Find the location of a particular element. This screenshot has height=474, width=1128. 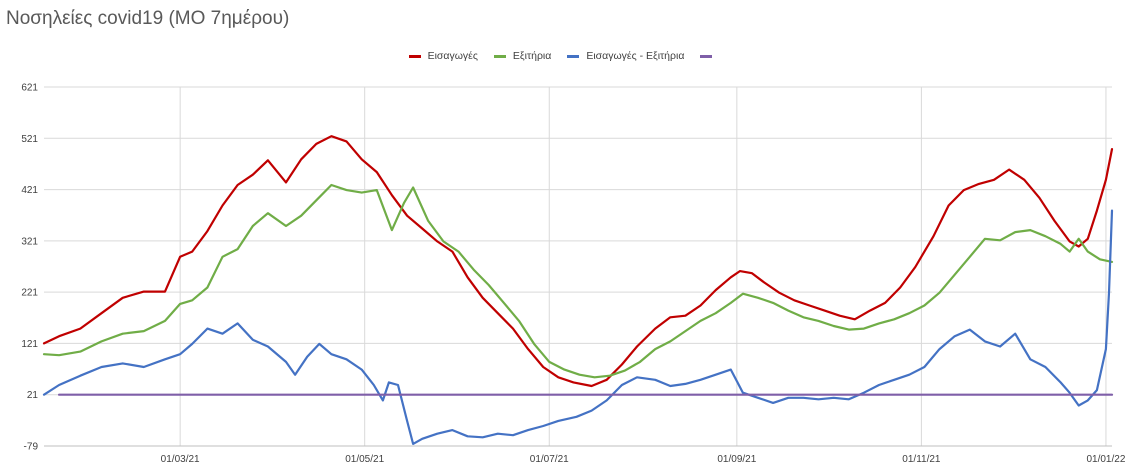

x-tick-label: 01/07/21 is located at coordinates (549, 459).